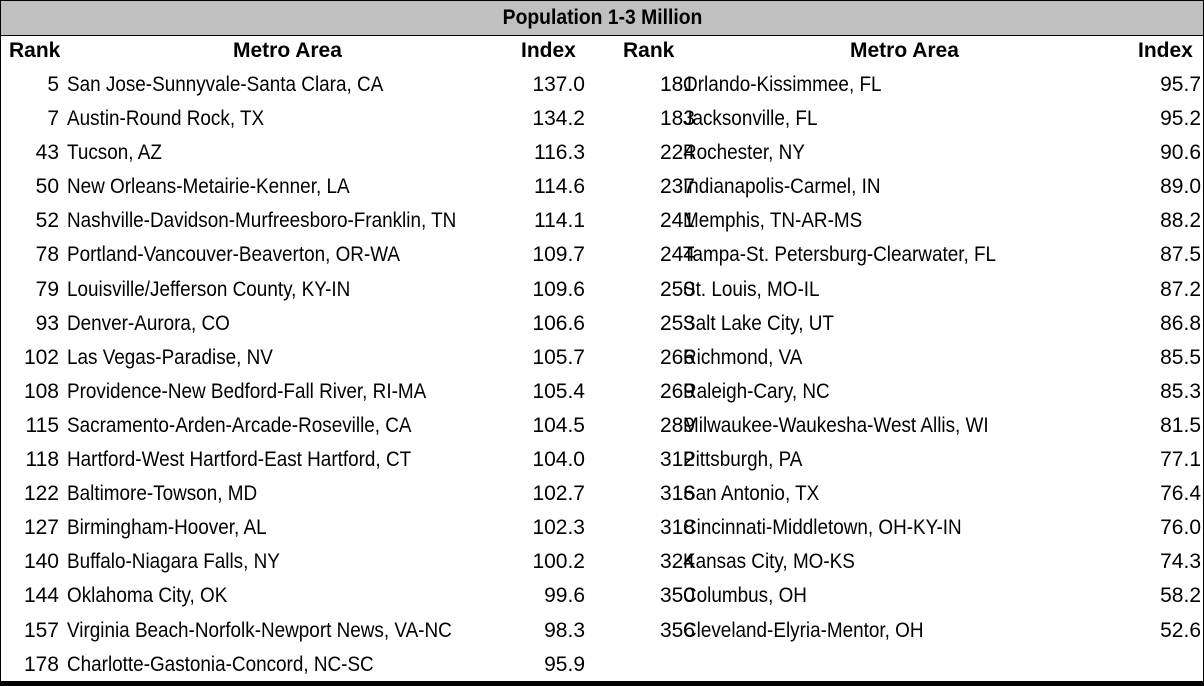 The width and height of the screenshot is (1204, 686). Describe the element at coordinates (744, 153) in the screenshot. I see `metro-area-cell: Rochester, NY` at that location.